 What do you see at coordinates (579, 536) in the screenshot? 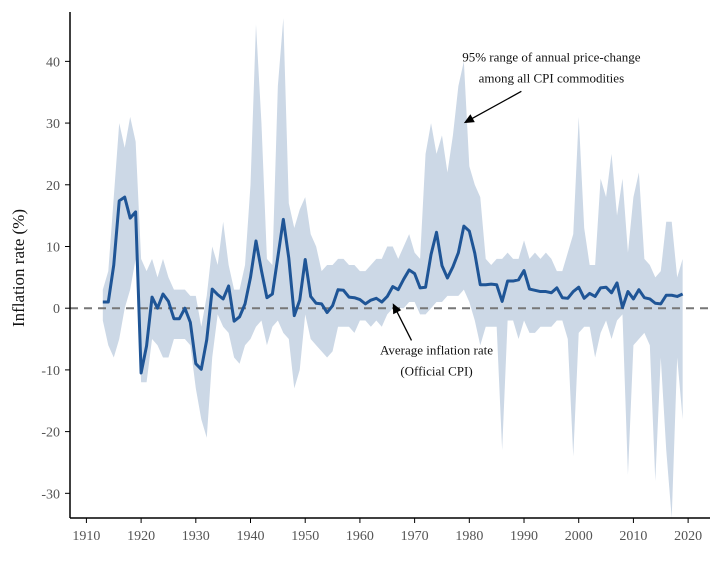
I see `x-tick-label: 2000` at bounding box center [579, 536].